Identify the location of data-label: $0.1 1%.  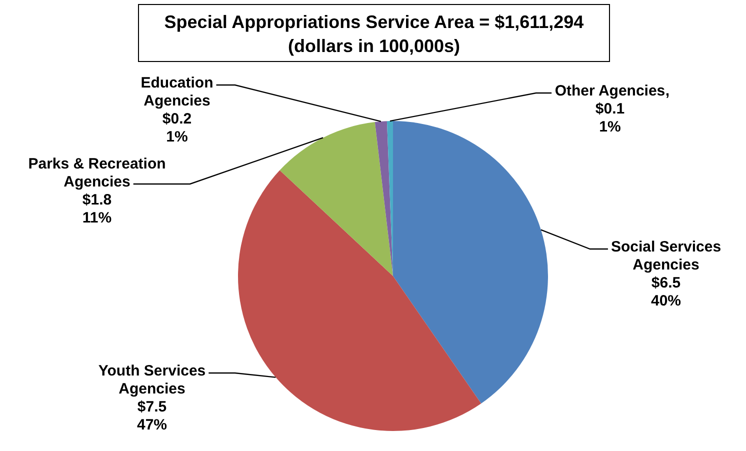
(610, 118).